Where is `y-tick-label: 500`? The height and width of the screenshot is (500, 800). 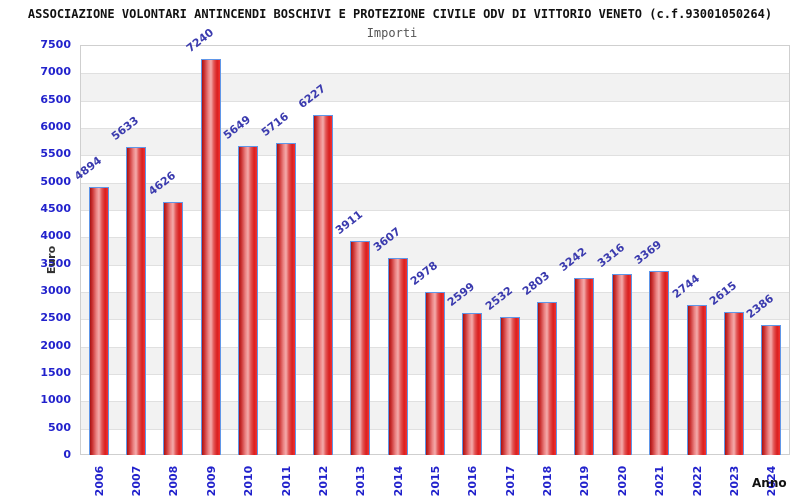 y-tick-label: 500 is located at coordinates (59, 427).